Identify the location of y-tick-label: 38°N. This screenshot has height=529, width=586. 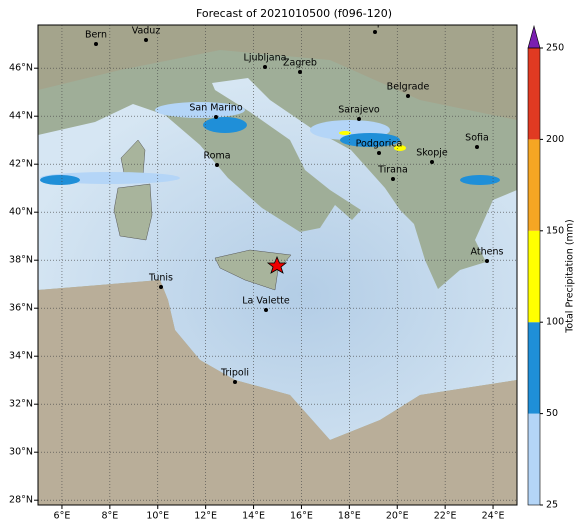
(21, 260).